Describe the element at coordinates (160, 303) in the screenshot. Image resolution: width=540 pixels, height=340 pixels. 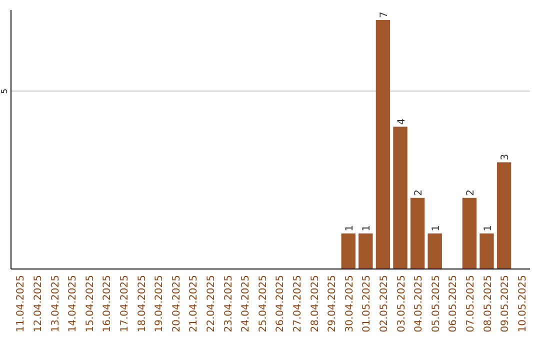
I see `x-tick-label: 19.04.2025` at that location.